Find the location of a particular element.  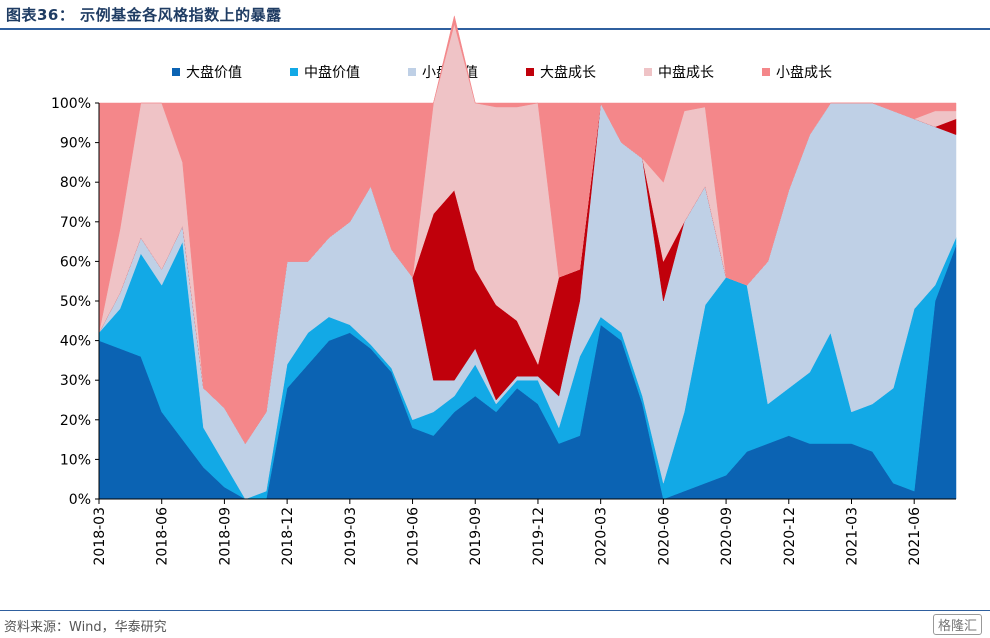

x-tick-label: 2020-12 is located at coordinates (790, 536).